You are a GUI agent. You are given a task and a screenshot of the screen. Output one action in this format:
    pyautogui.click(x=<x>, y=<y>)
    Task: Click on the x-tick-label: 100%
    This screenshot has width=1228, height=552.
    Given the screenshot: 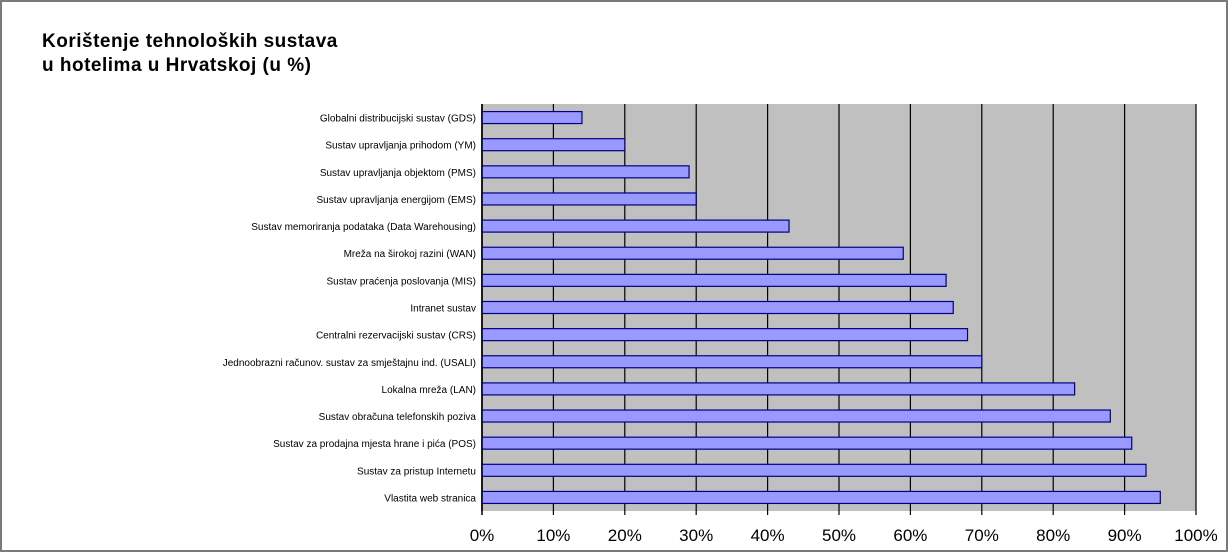 What is the action you would take?
    pyautogui.click(x=1195, y=535)
    